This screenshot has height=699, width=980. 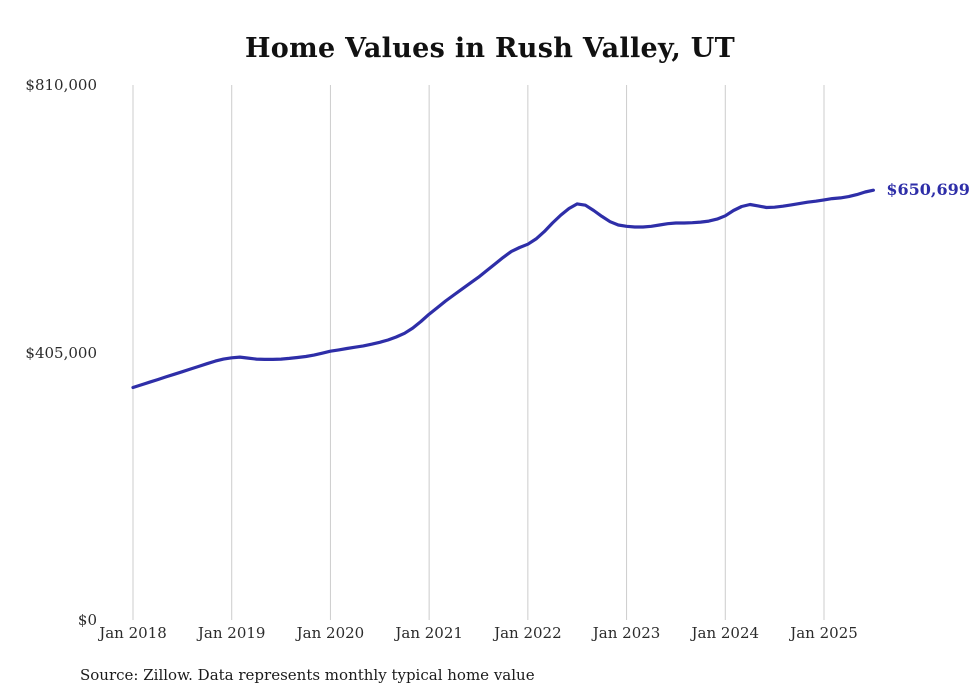 I want to click on chart-title: Home Values in Rush Valley, UT, so click(x=490, y=48).